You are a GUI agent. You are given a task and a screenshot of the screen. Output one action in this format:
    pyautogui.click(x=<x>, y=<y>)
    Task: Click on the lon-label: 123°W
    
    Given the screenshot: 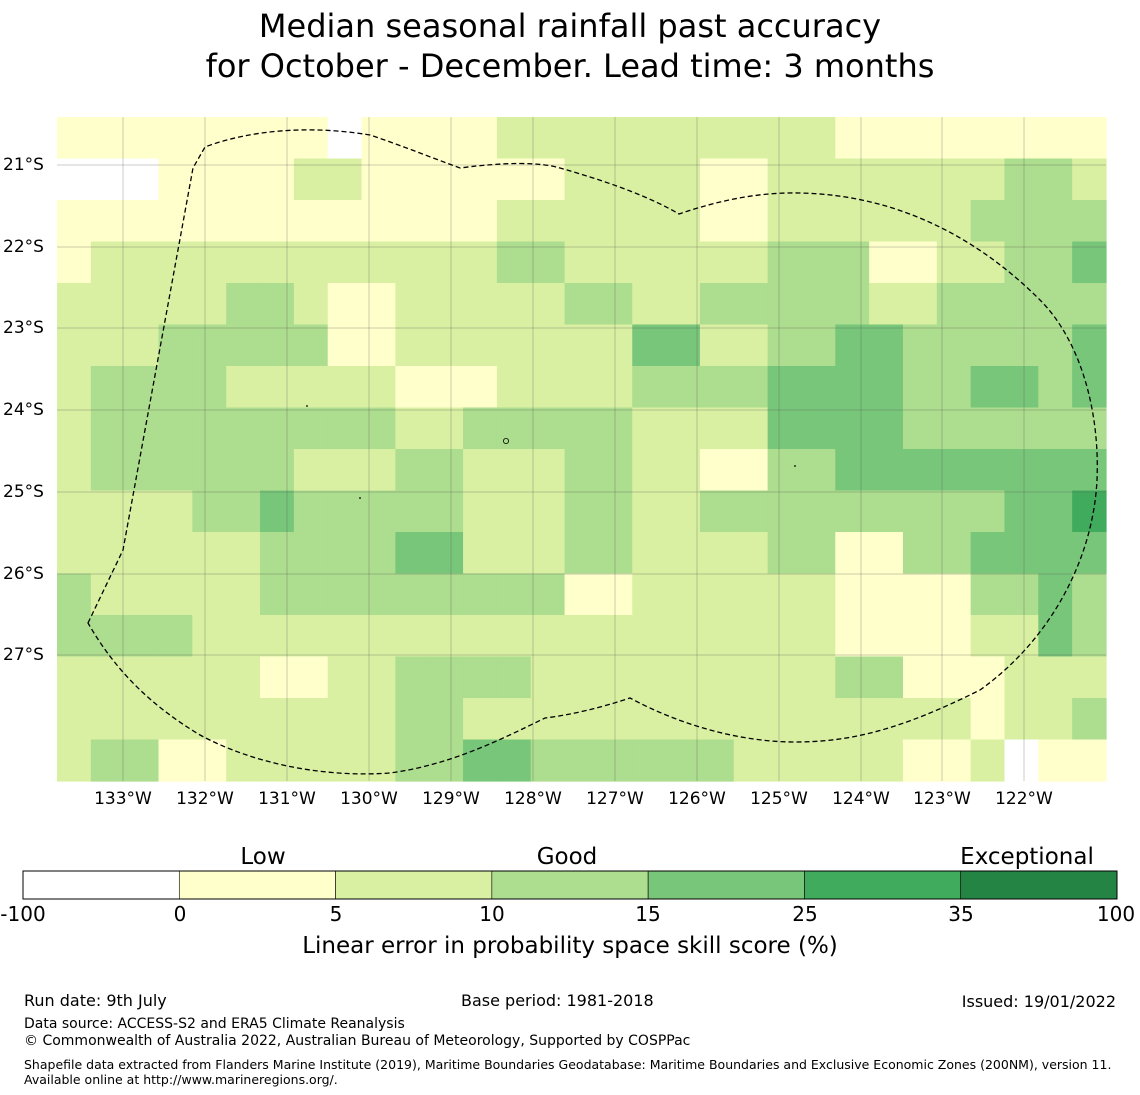 What is the action you would take?
    pyautogui.click(x=942, y=799)
    